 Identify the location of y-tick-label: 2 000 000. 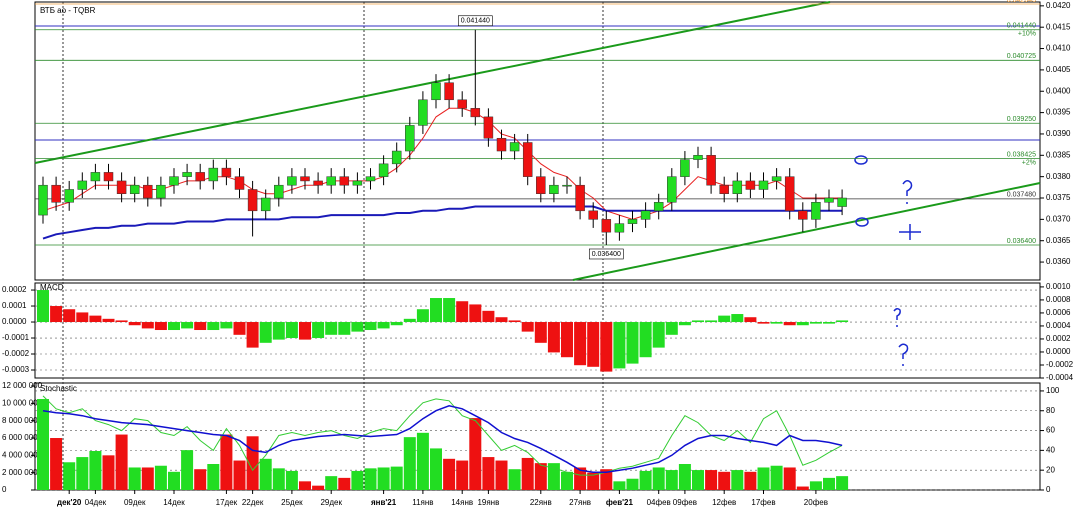
(20, 472).